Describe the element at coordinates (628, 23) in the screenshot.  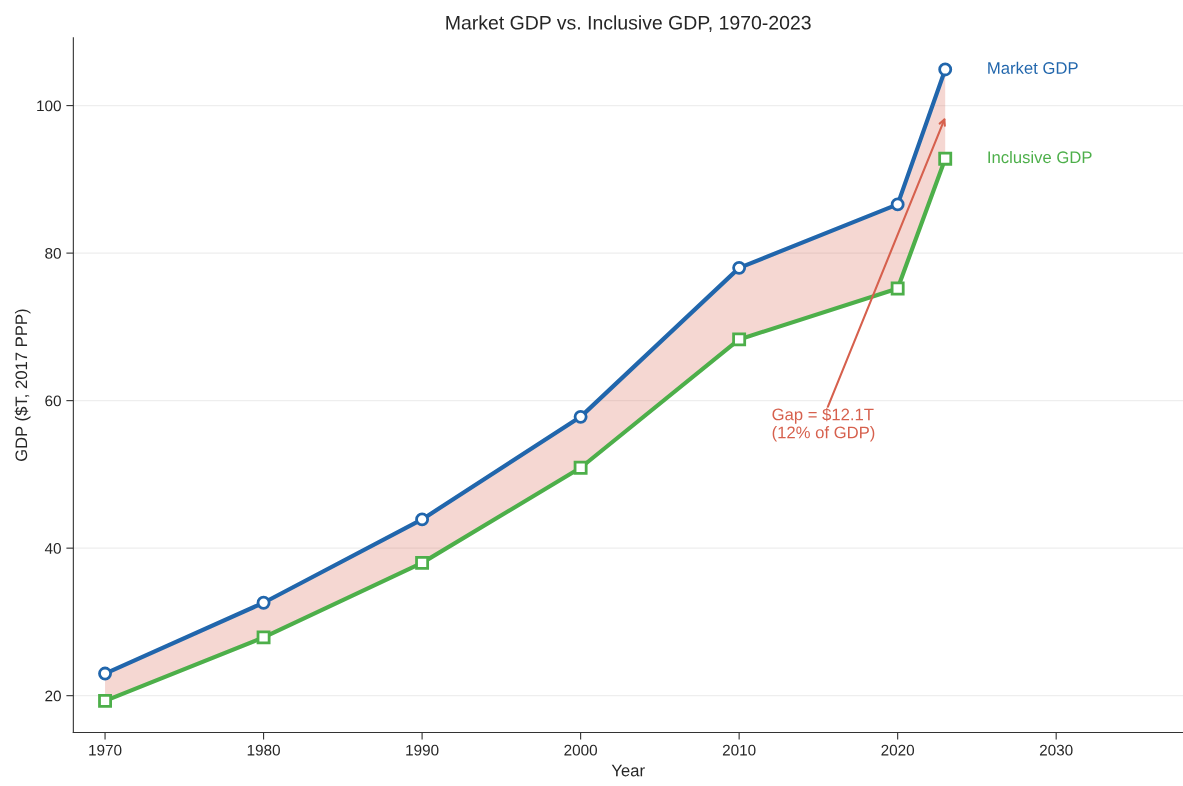
I see `chart-title: Market GDP vs. Inclusive GDP, 1970-2023` at that location.